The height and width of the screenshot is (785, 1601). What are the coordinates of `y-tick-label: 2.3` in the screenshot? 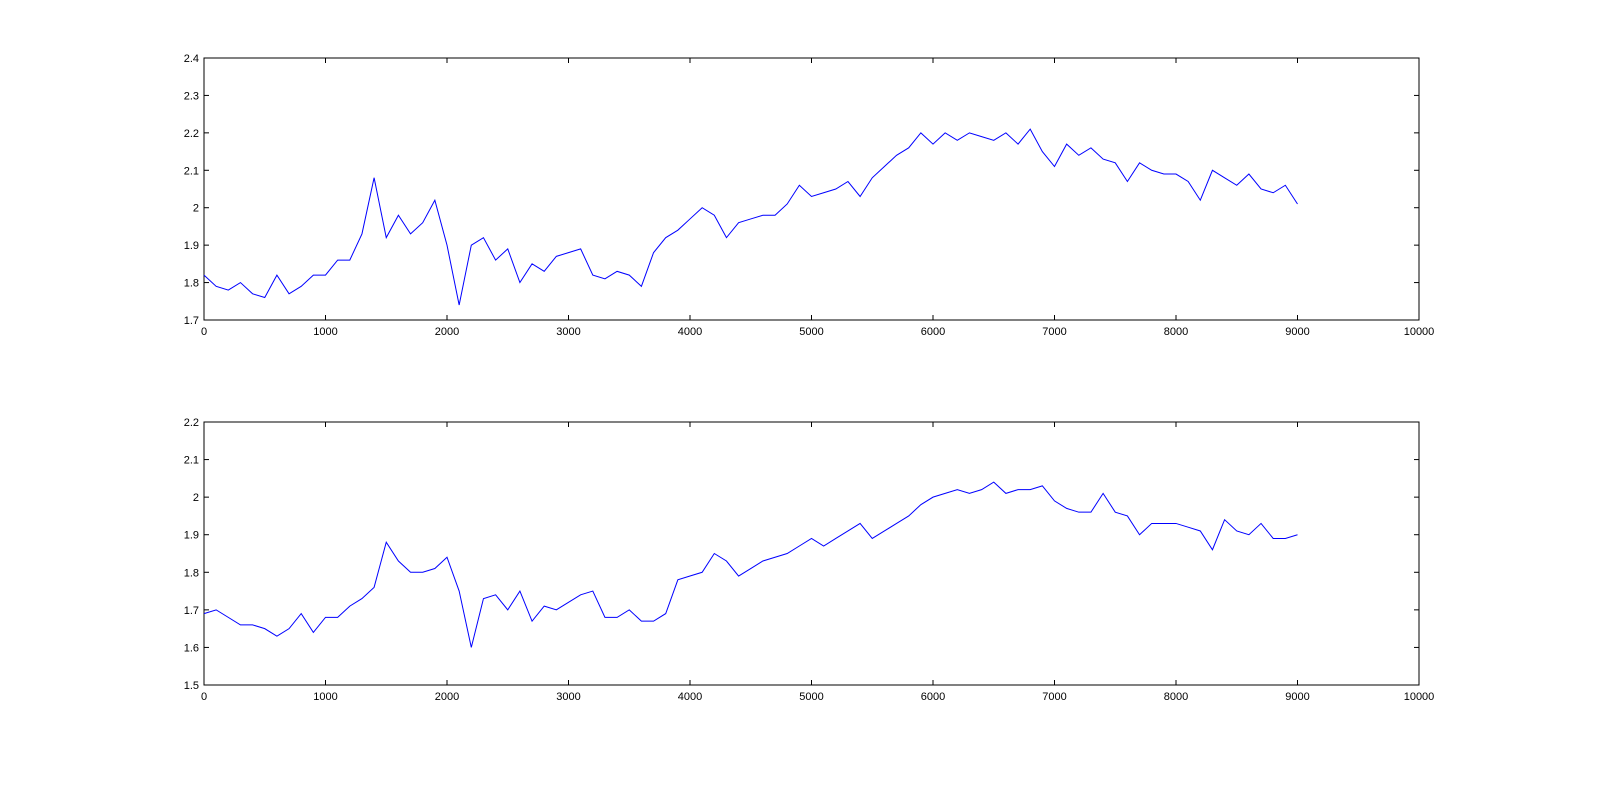 It's located at (191, 96).